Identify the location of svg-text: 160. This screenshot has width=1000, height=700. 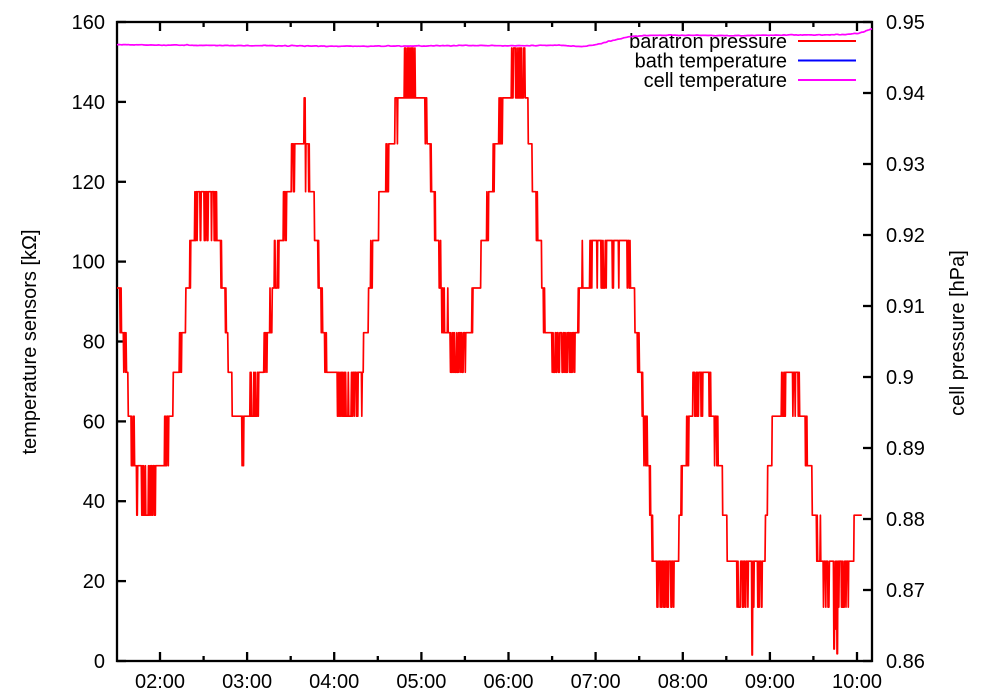
(88, 23).